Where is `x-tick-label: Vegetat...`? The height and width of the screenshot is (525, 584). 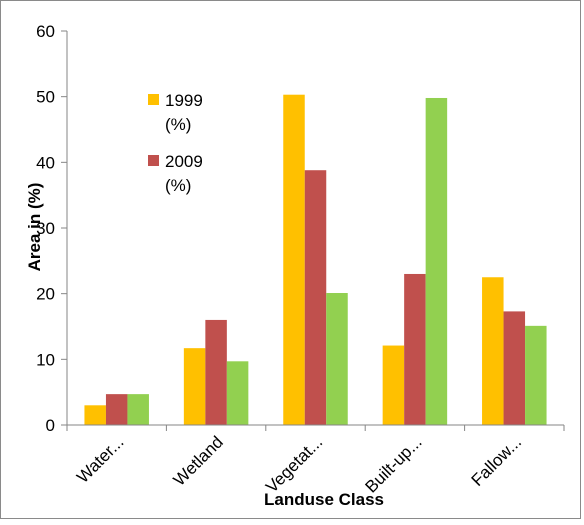
x-tick-label: Vegetat... is located at coordinates (294, 464).